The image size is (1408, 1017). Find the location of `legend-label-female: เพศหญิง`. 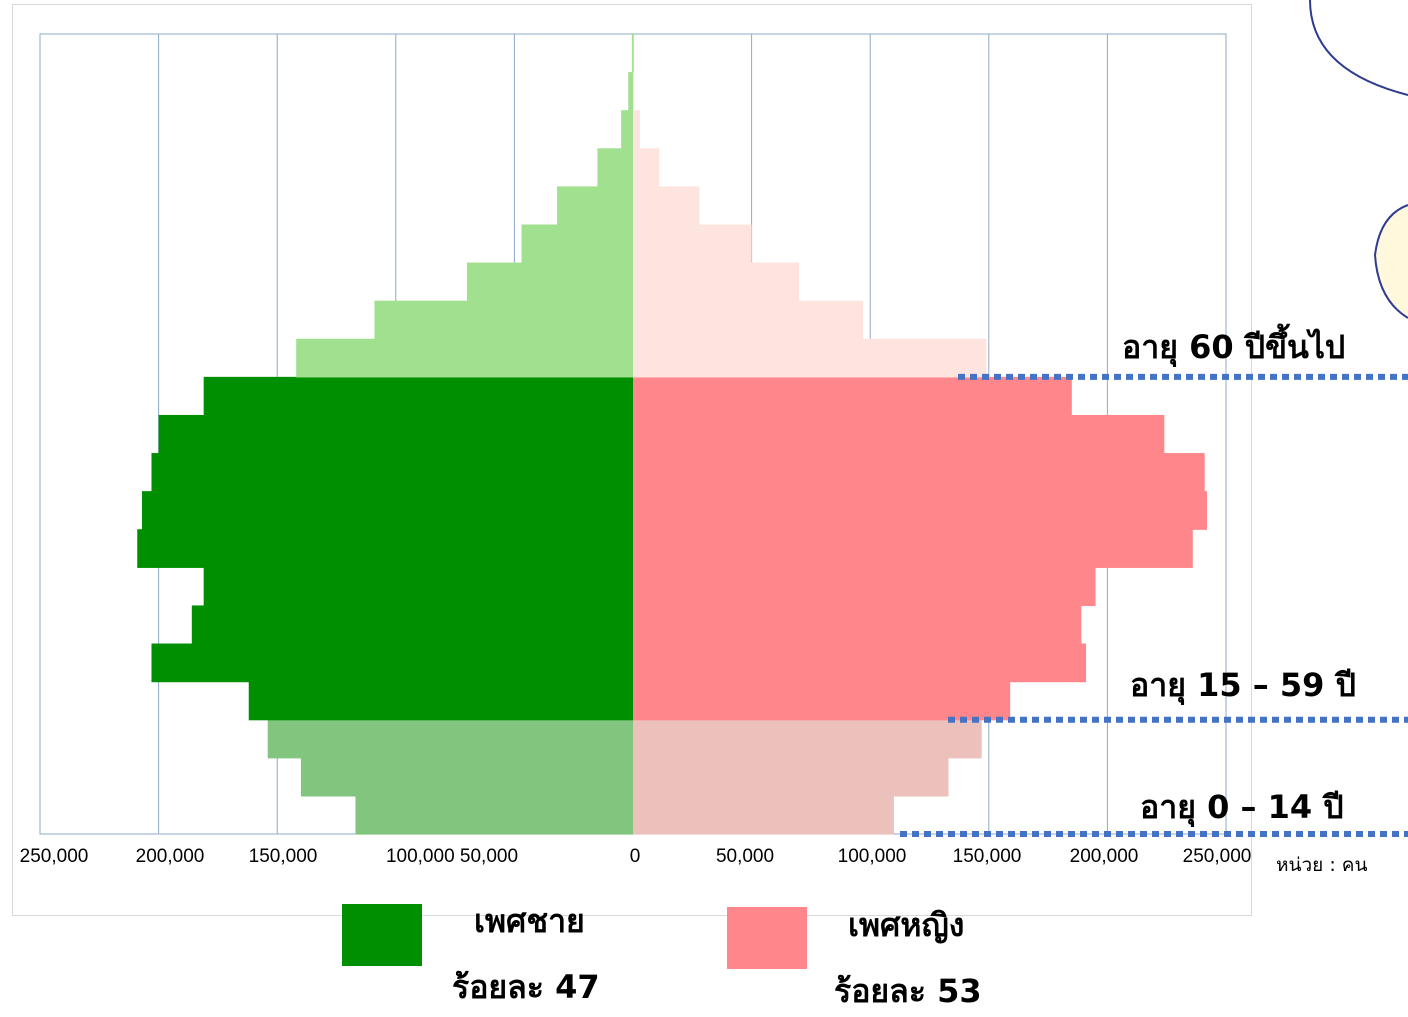

legend-label-female: เพศหญิง is located at coordinates (906, 925).